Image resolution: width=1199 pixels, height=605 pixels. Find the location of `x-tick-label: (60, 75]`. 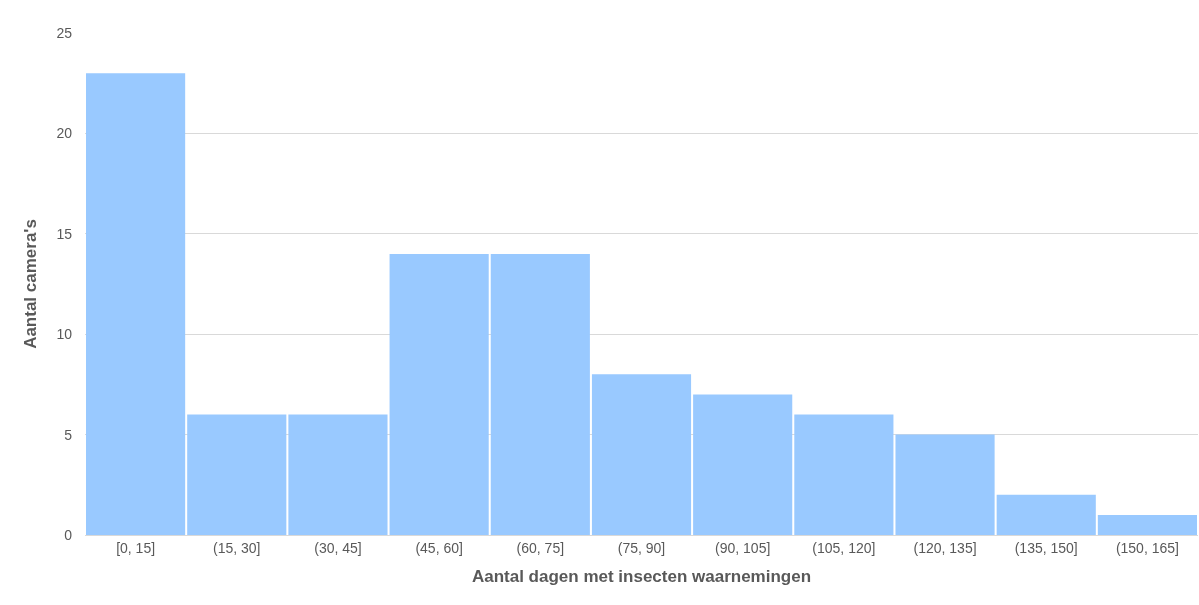

x-tick-label: (60, 75] is located at coordinates (540, 547).